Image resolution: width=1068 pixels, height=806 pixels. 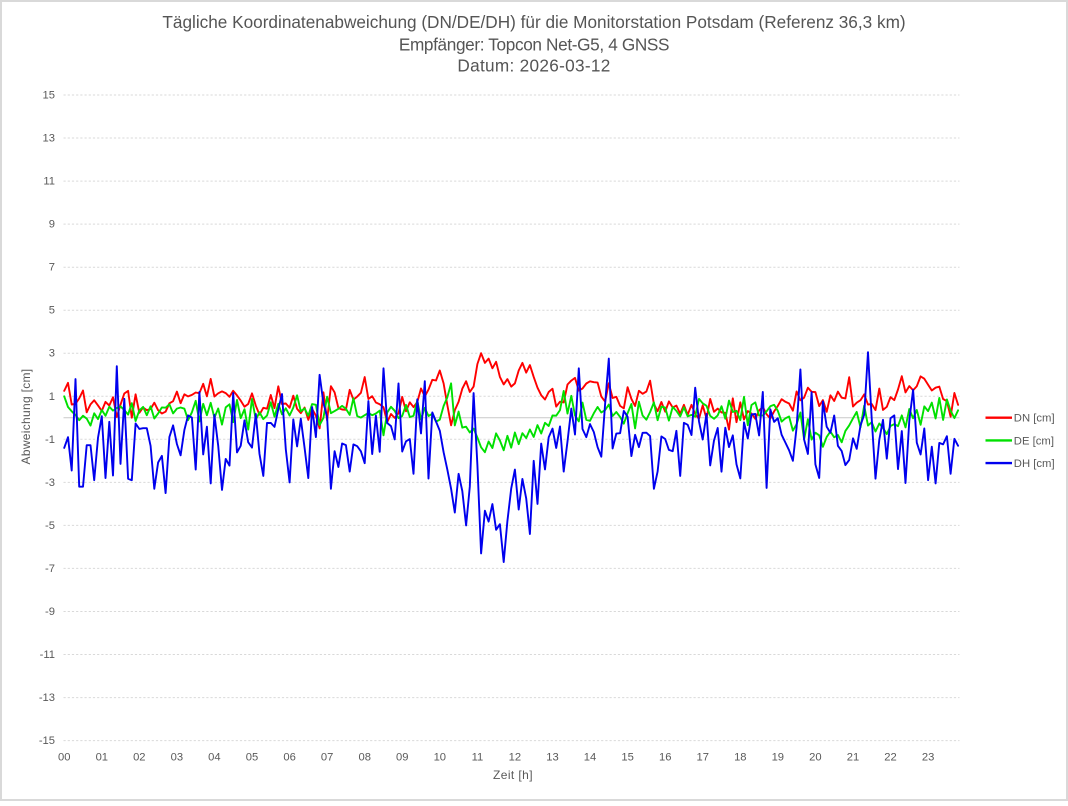 What do you see at coordinates (139, 758) in the screenshot?
I see `svg-text: 02` at bounding box center [139, 758].